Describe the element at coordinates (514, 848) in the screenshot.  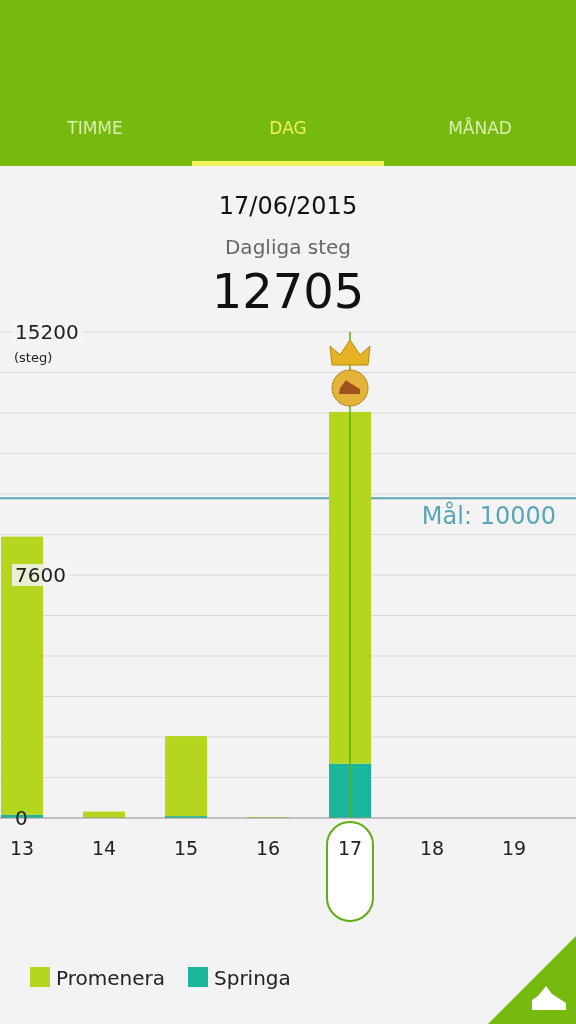
I see `x-tick-label: 19` at that location.